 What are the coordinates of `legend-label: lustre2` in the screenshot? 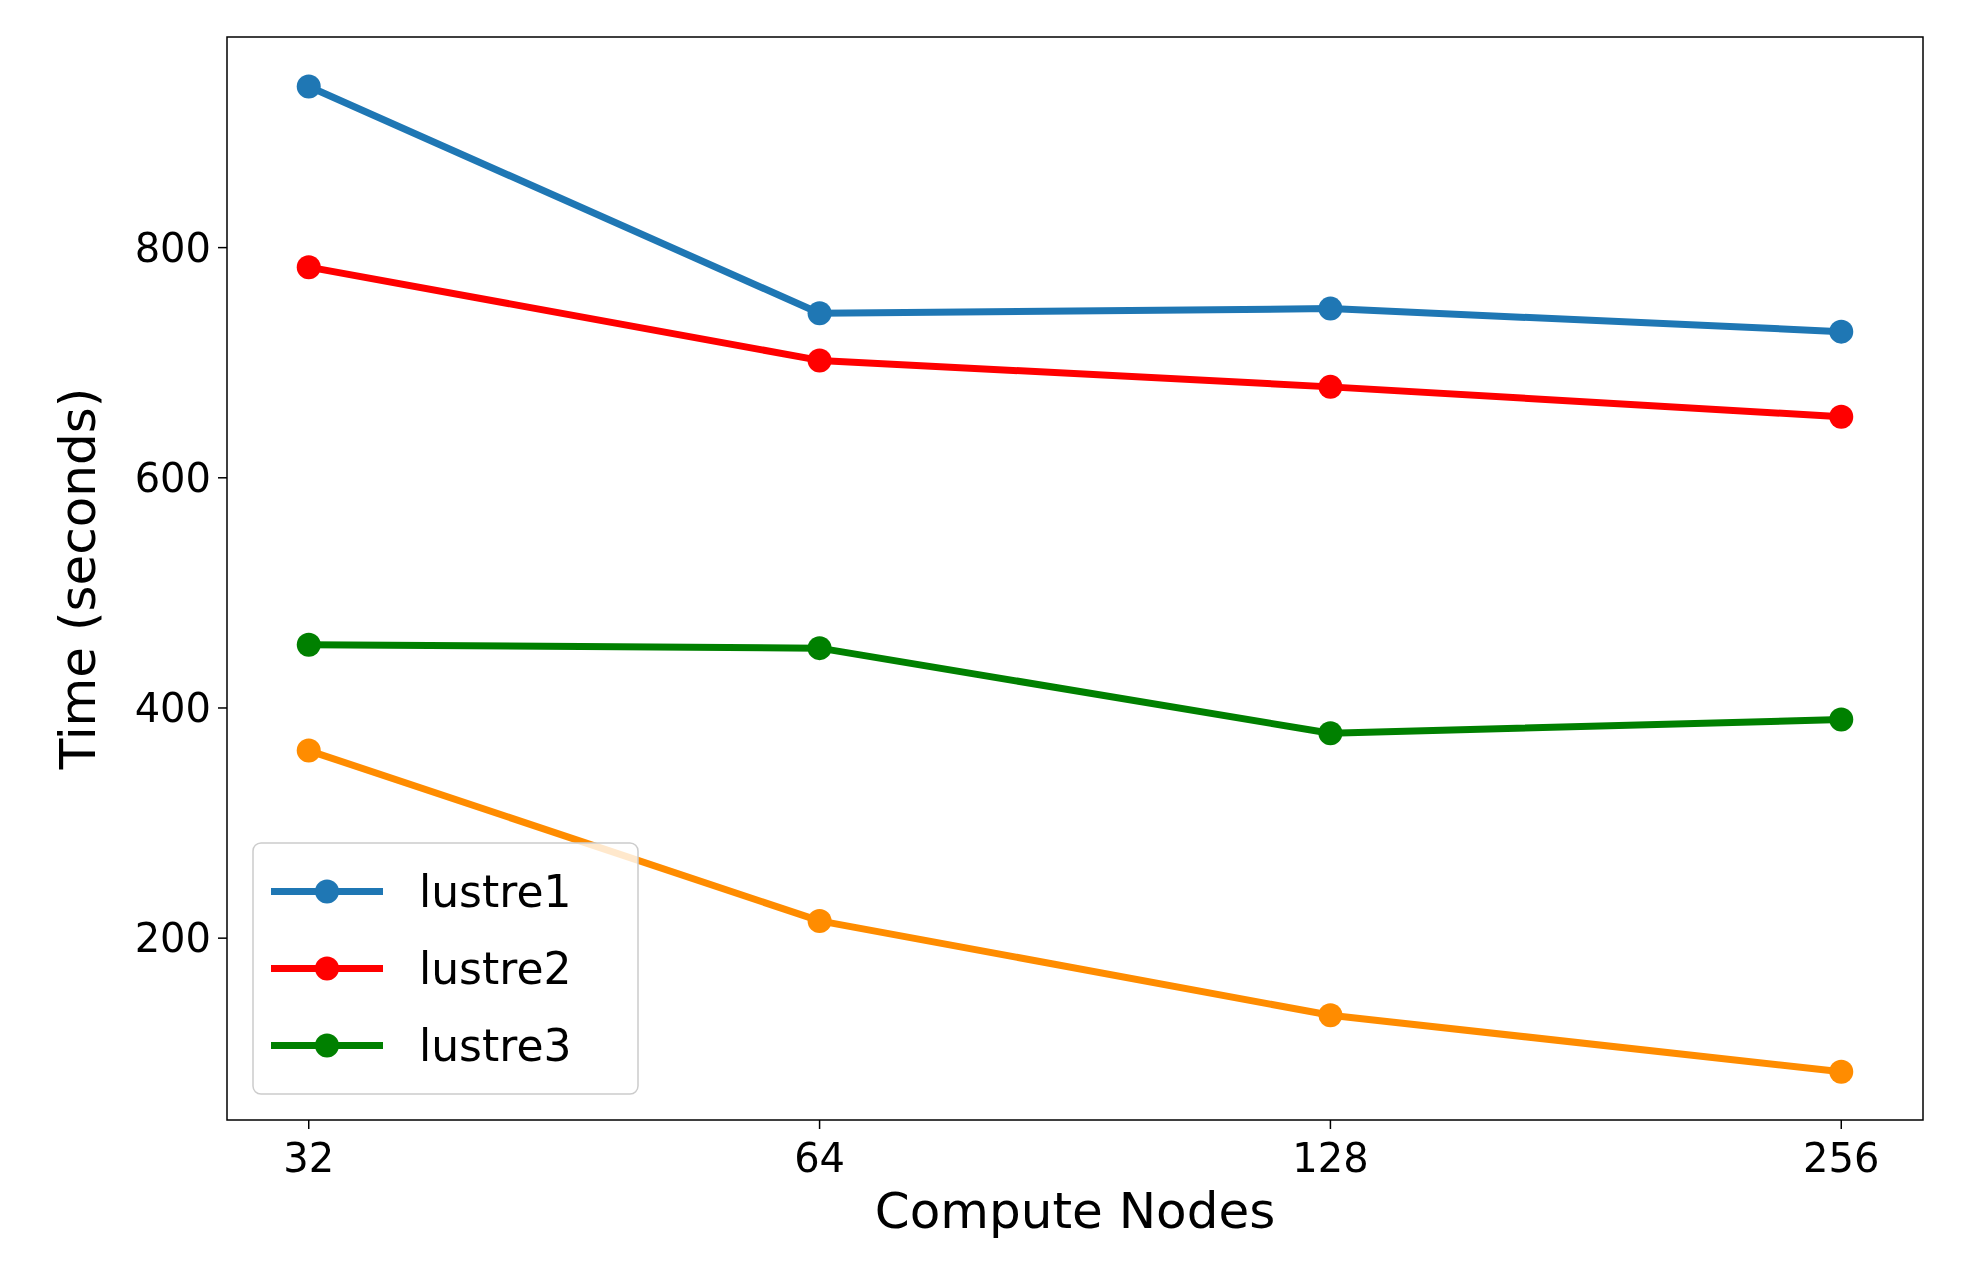 It's located at (495, 968).